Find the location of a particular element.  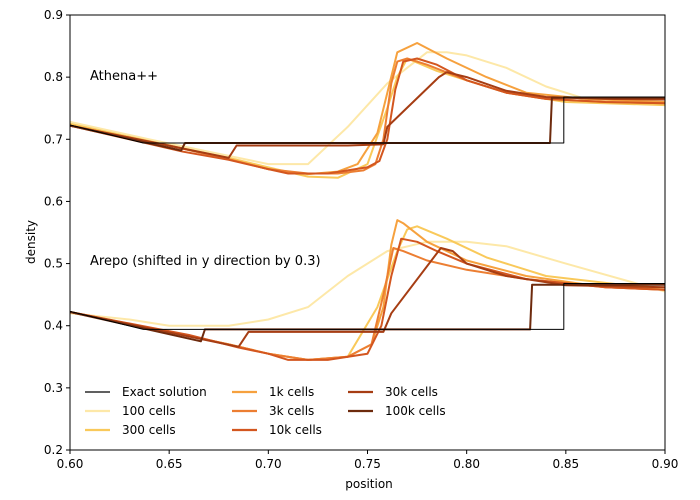

legend-label: 300 cells is located at coordinates (149, 430).